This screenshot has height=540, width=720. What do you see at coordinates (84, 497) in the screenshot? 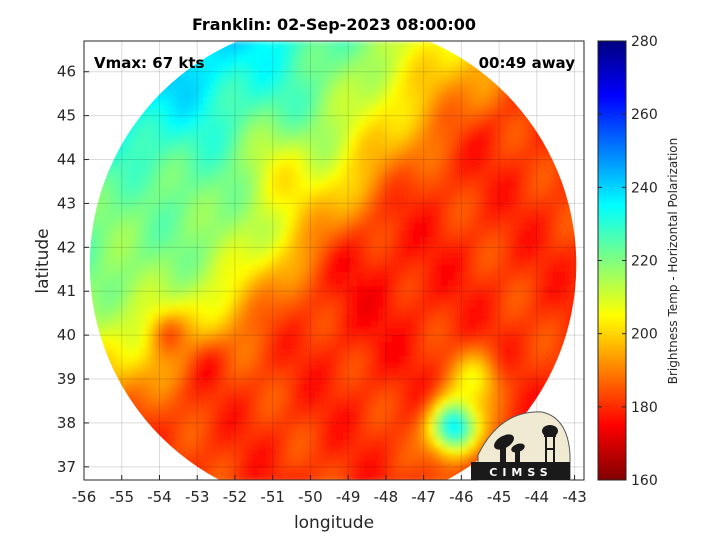
I see `x-tick-label: -56` at bounding box center [84, 497].